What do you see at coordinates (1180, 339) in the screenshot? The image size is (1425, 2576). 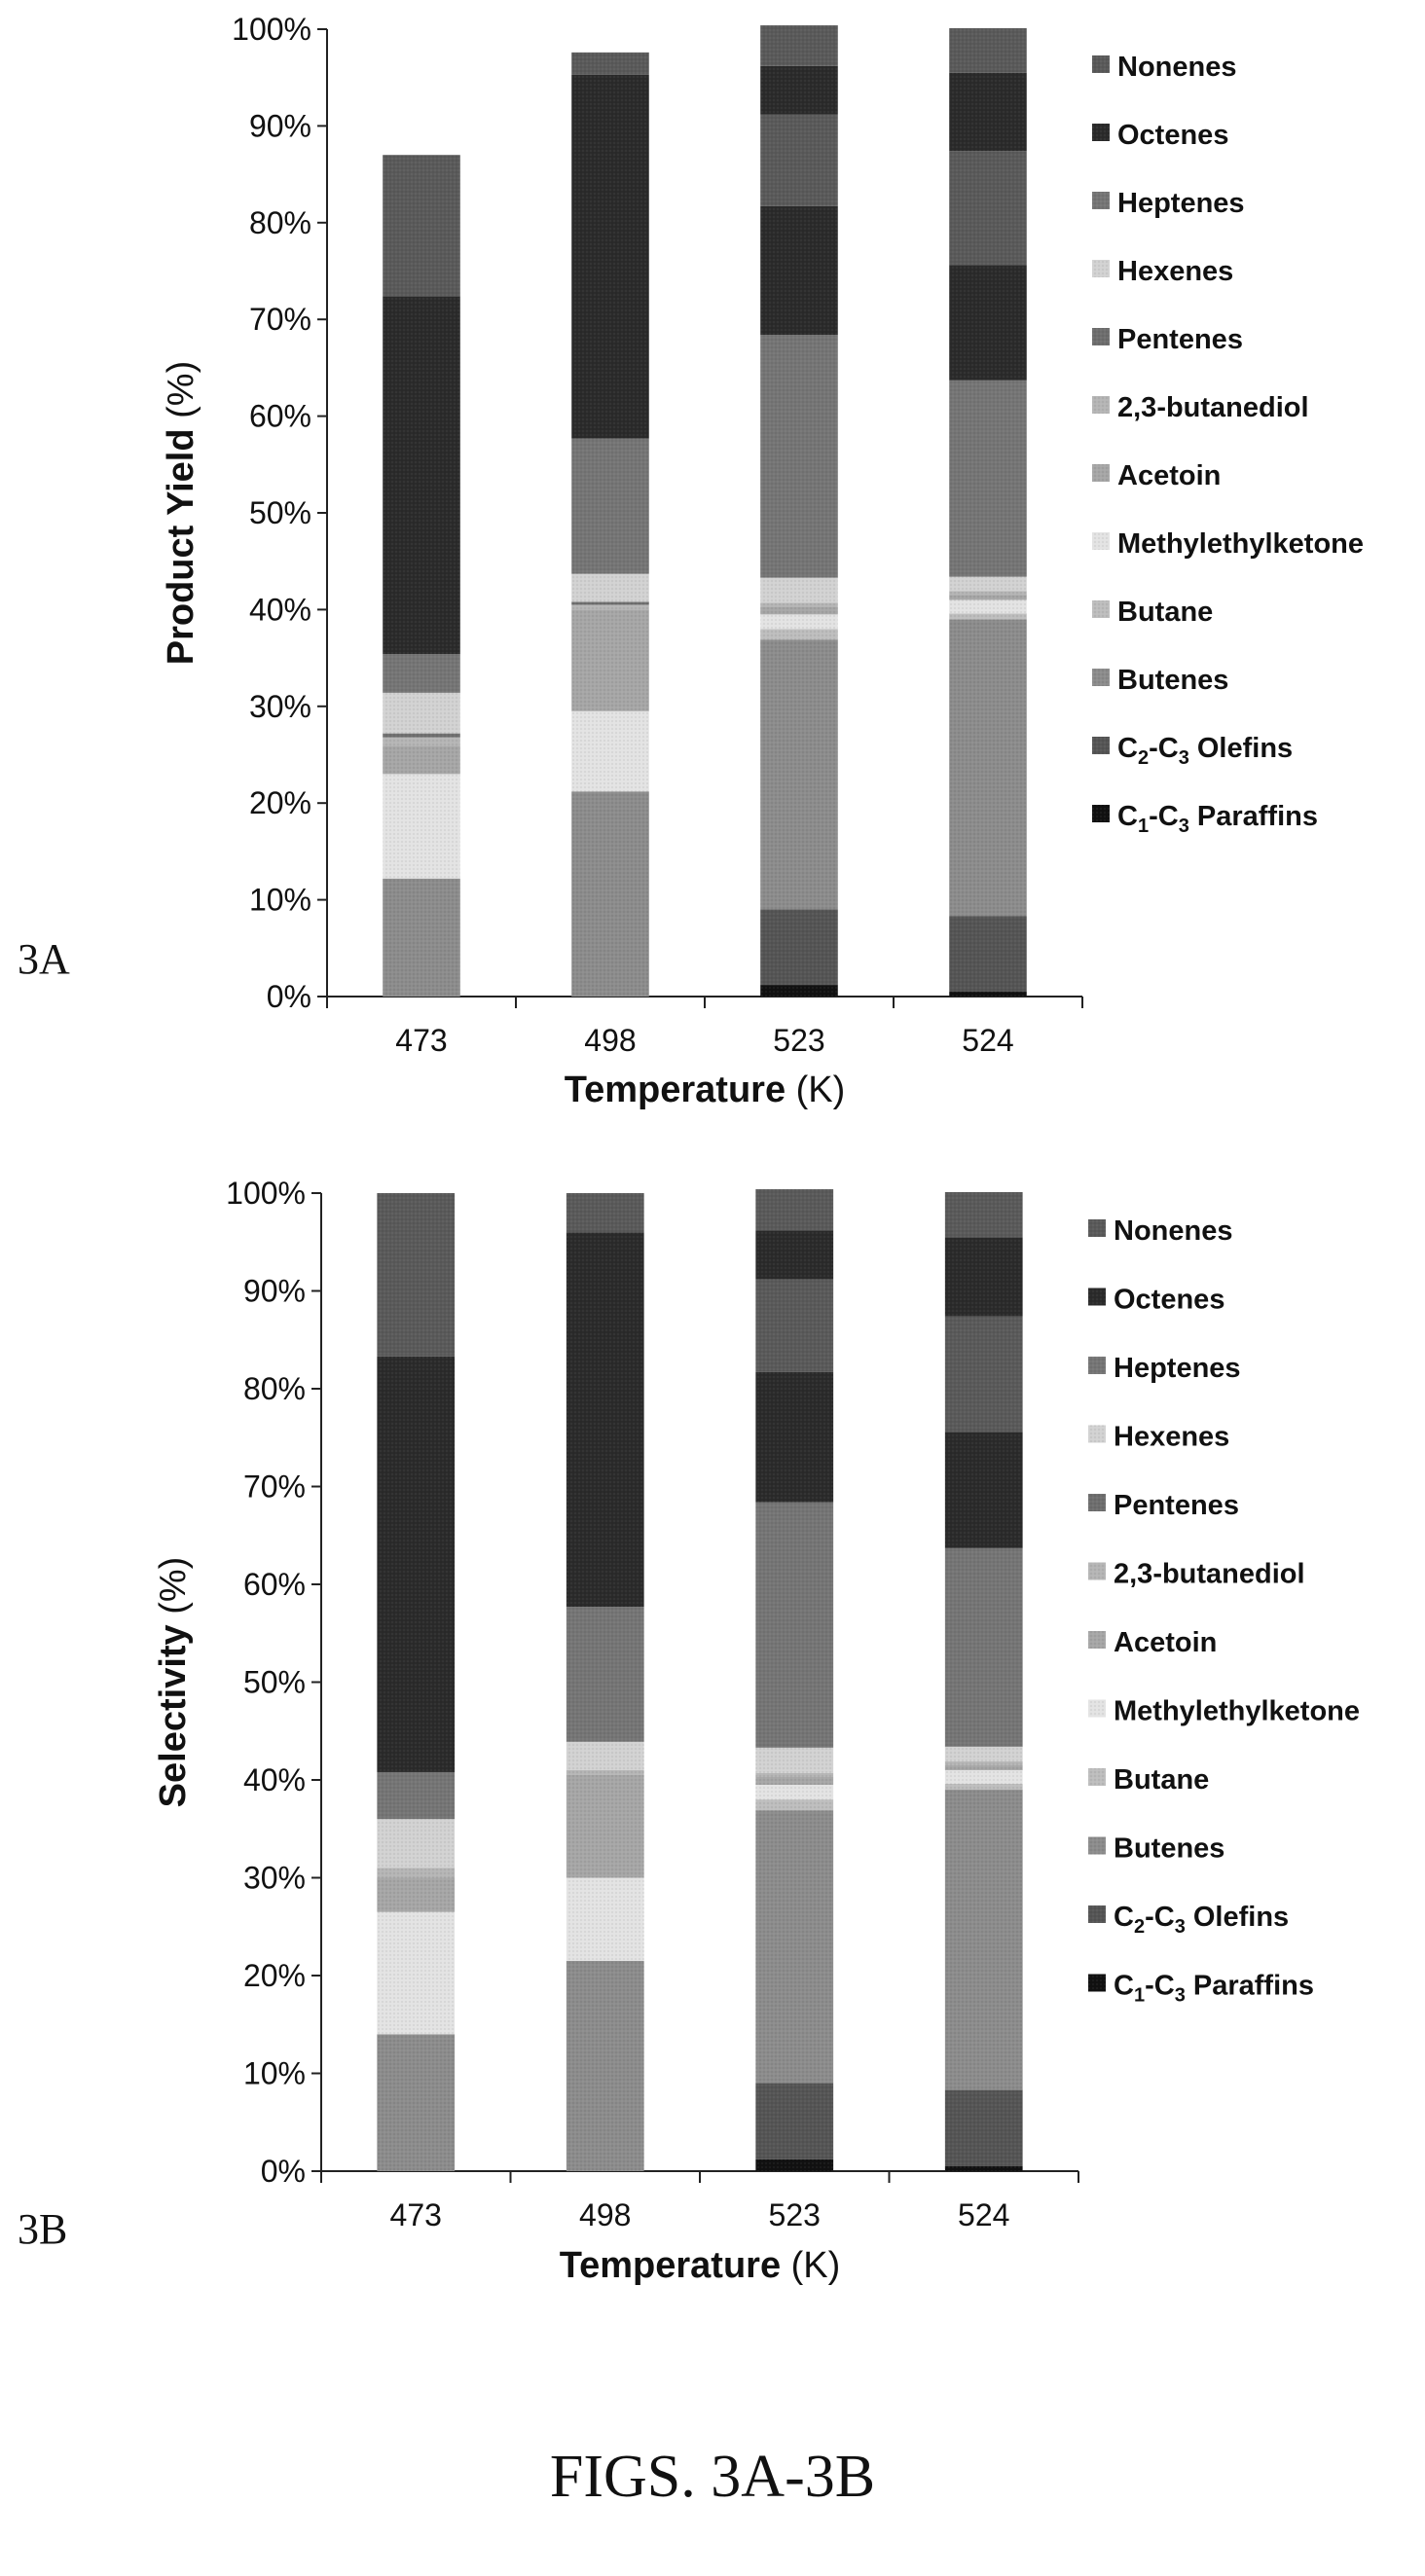 I see `legend-entry-label: Pentenes` at bounding box center [1180, 339].